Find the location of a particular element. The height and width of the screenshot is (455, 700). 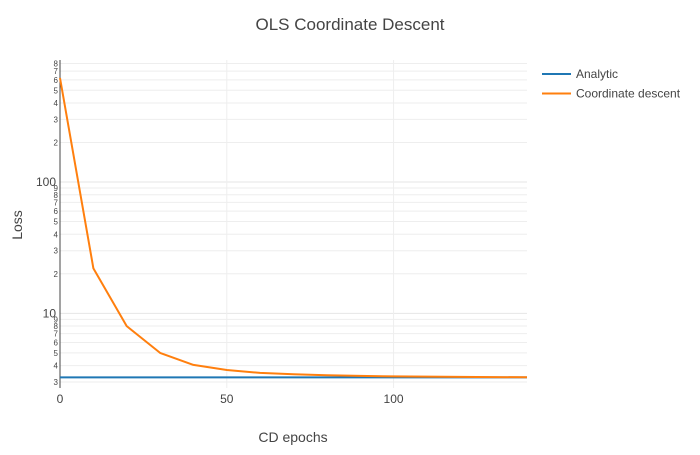

legend-item: Analytic is located at coordinates (580, 74).